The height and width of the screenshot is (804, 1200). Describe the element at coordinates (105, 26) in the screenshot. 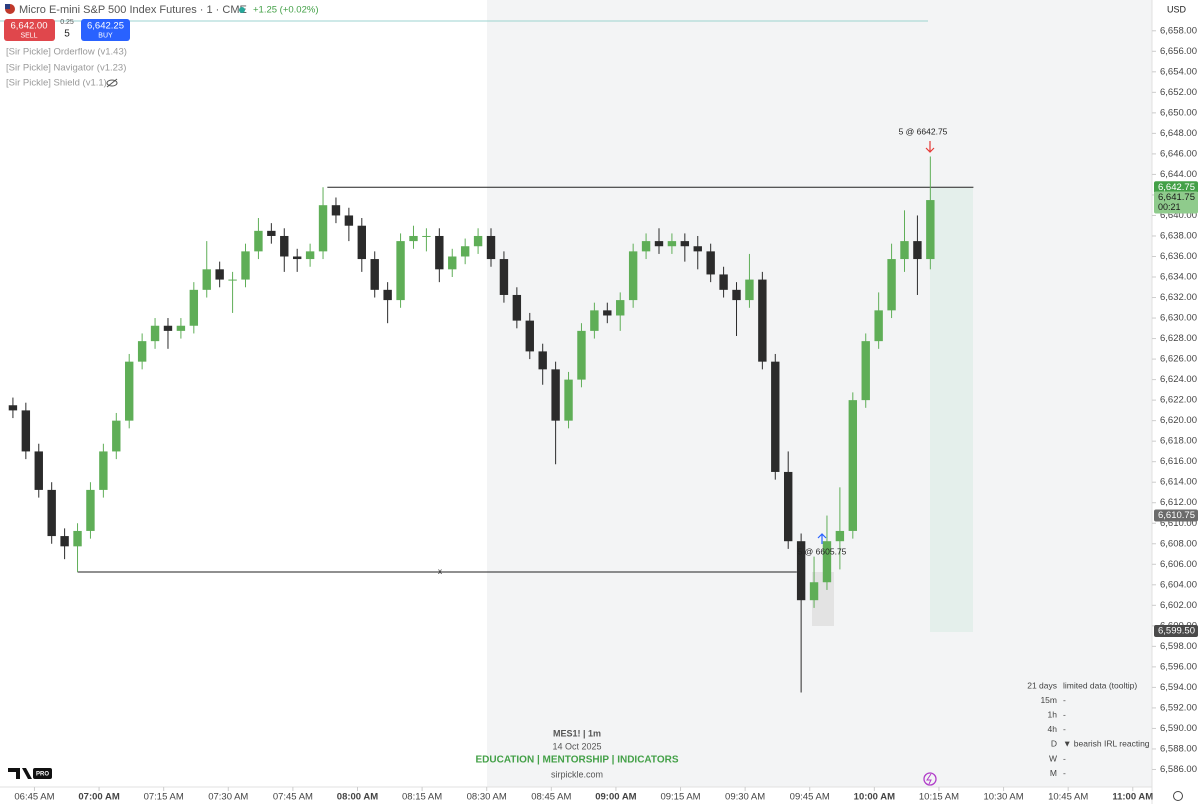

I see `buy-price: 6,642.25` at that location.